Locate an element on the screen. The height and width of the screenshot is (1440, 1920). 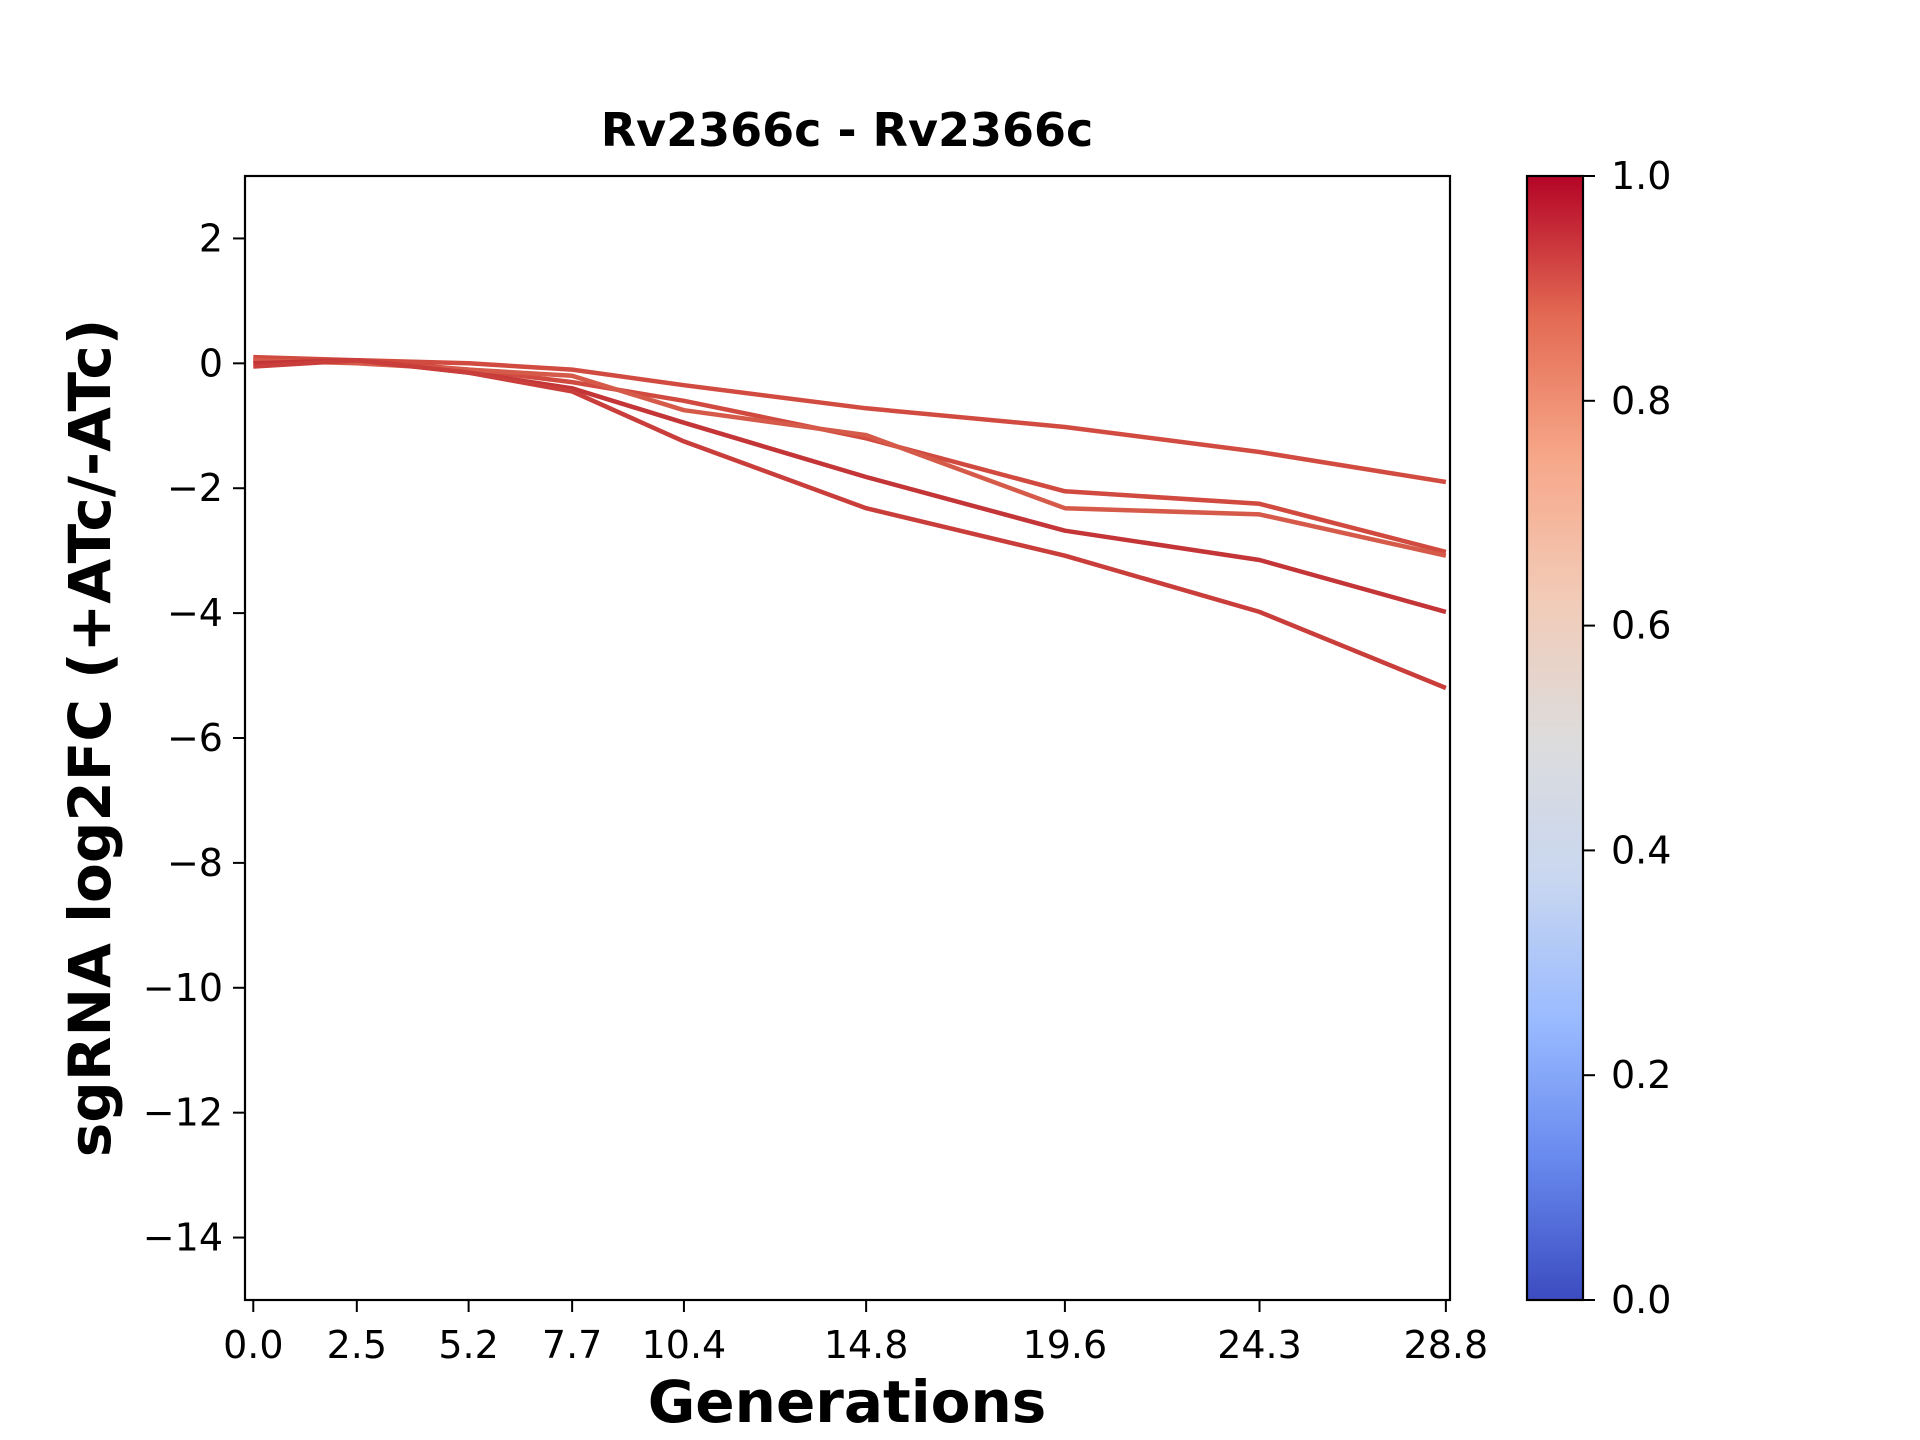
y-tick-label: −14 is located at coordinates (183, 1238).